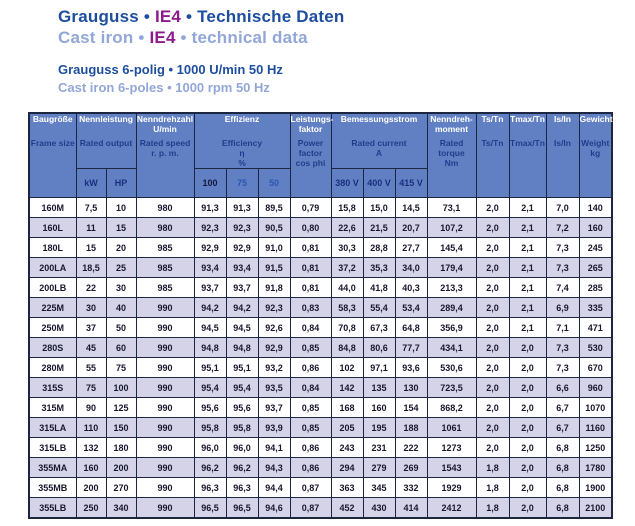  Describe the element at coordinates (492, 155) in the screenshot. I see `col-ts-tn: Ts/Tn Ts/Tn` at that location.